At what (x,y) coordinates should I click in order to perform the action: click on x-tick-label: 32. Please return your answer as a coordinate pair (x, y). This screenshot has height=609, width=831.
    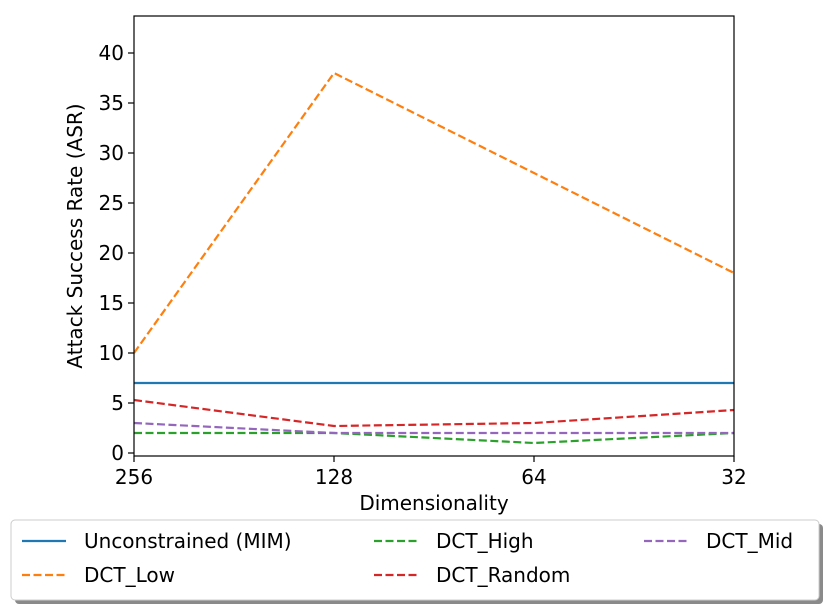
    Looking at the image, I should click on (733, 477).